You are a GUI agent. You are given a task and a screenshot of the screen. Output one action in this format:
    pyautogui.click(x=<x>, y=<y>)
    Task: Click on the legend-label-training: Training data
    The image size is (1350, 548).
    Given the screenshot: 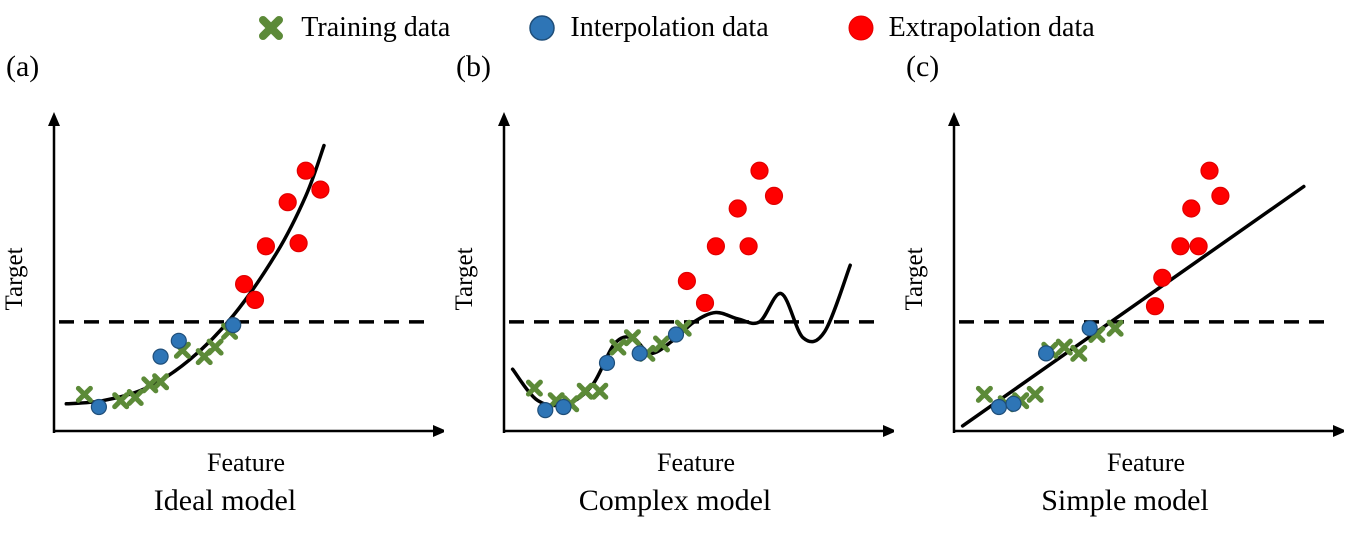 What is the action you would take?
    pyautogui.click(x=376, y=27)
    